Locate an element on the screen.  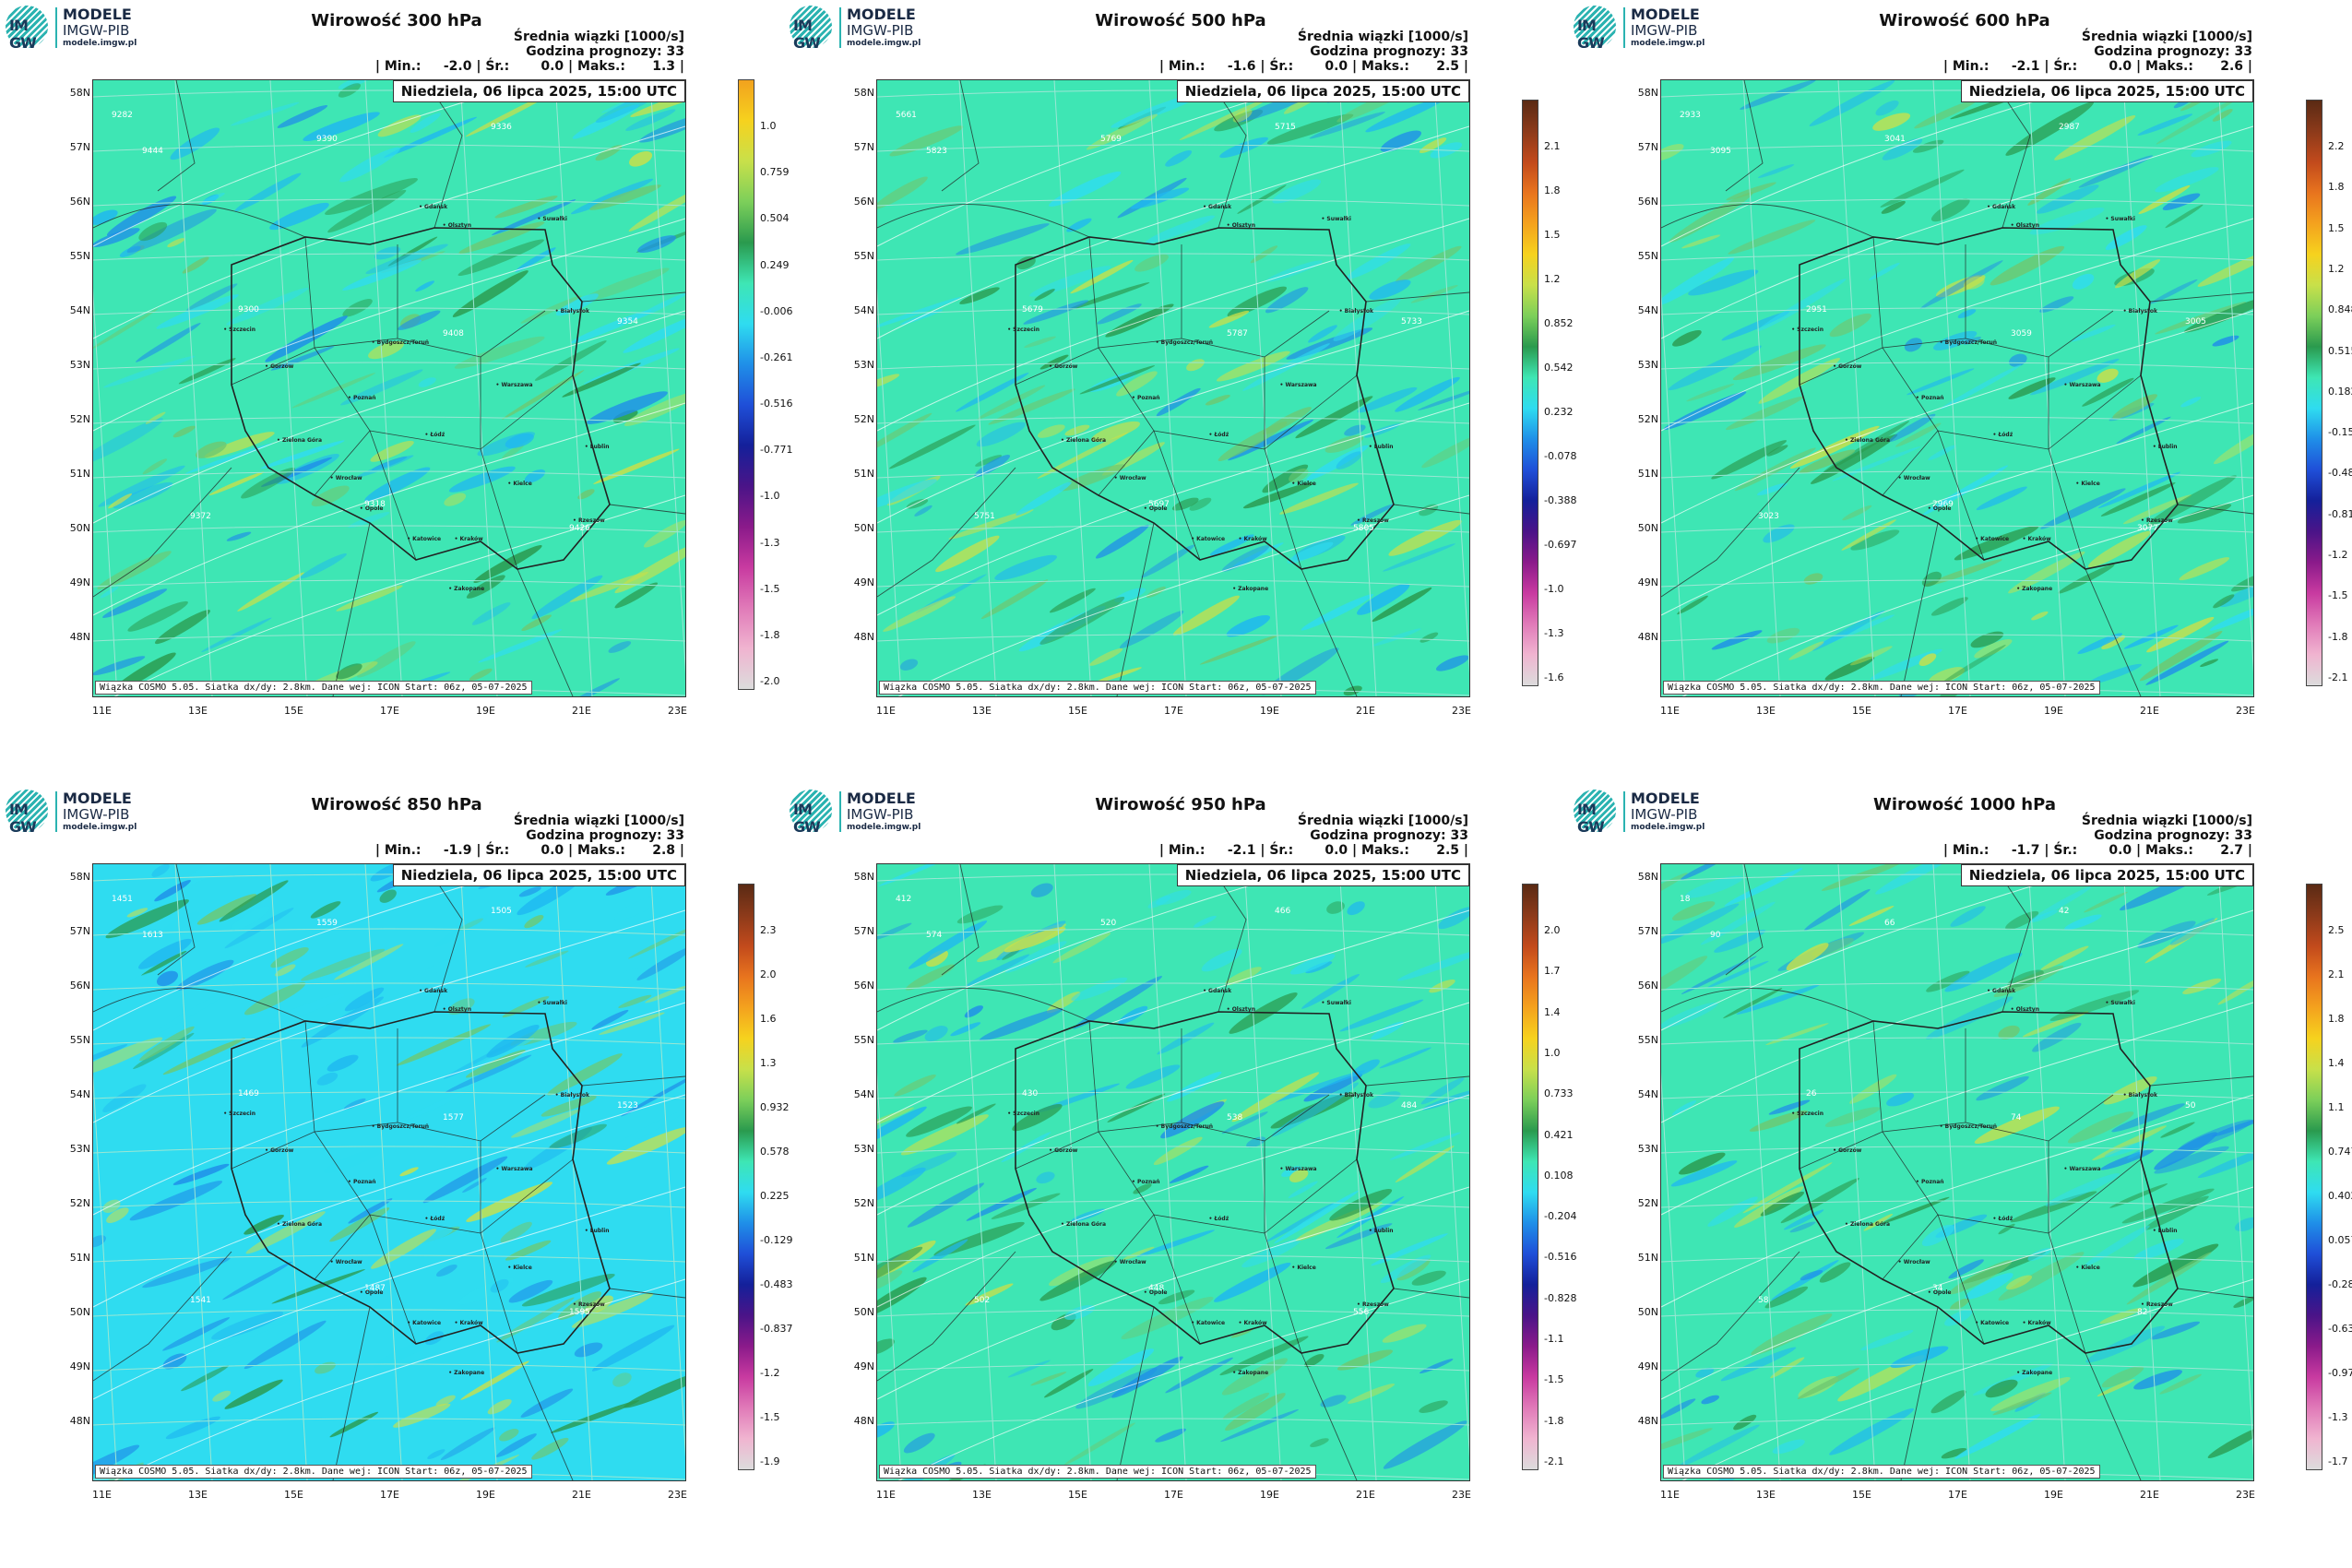
logo-separator is located at coordinates (840, 27).